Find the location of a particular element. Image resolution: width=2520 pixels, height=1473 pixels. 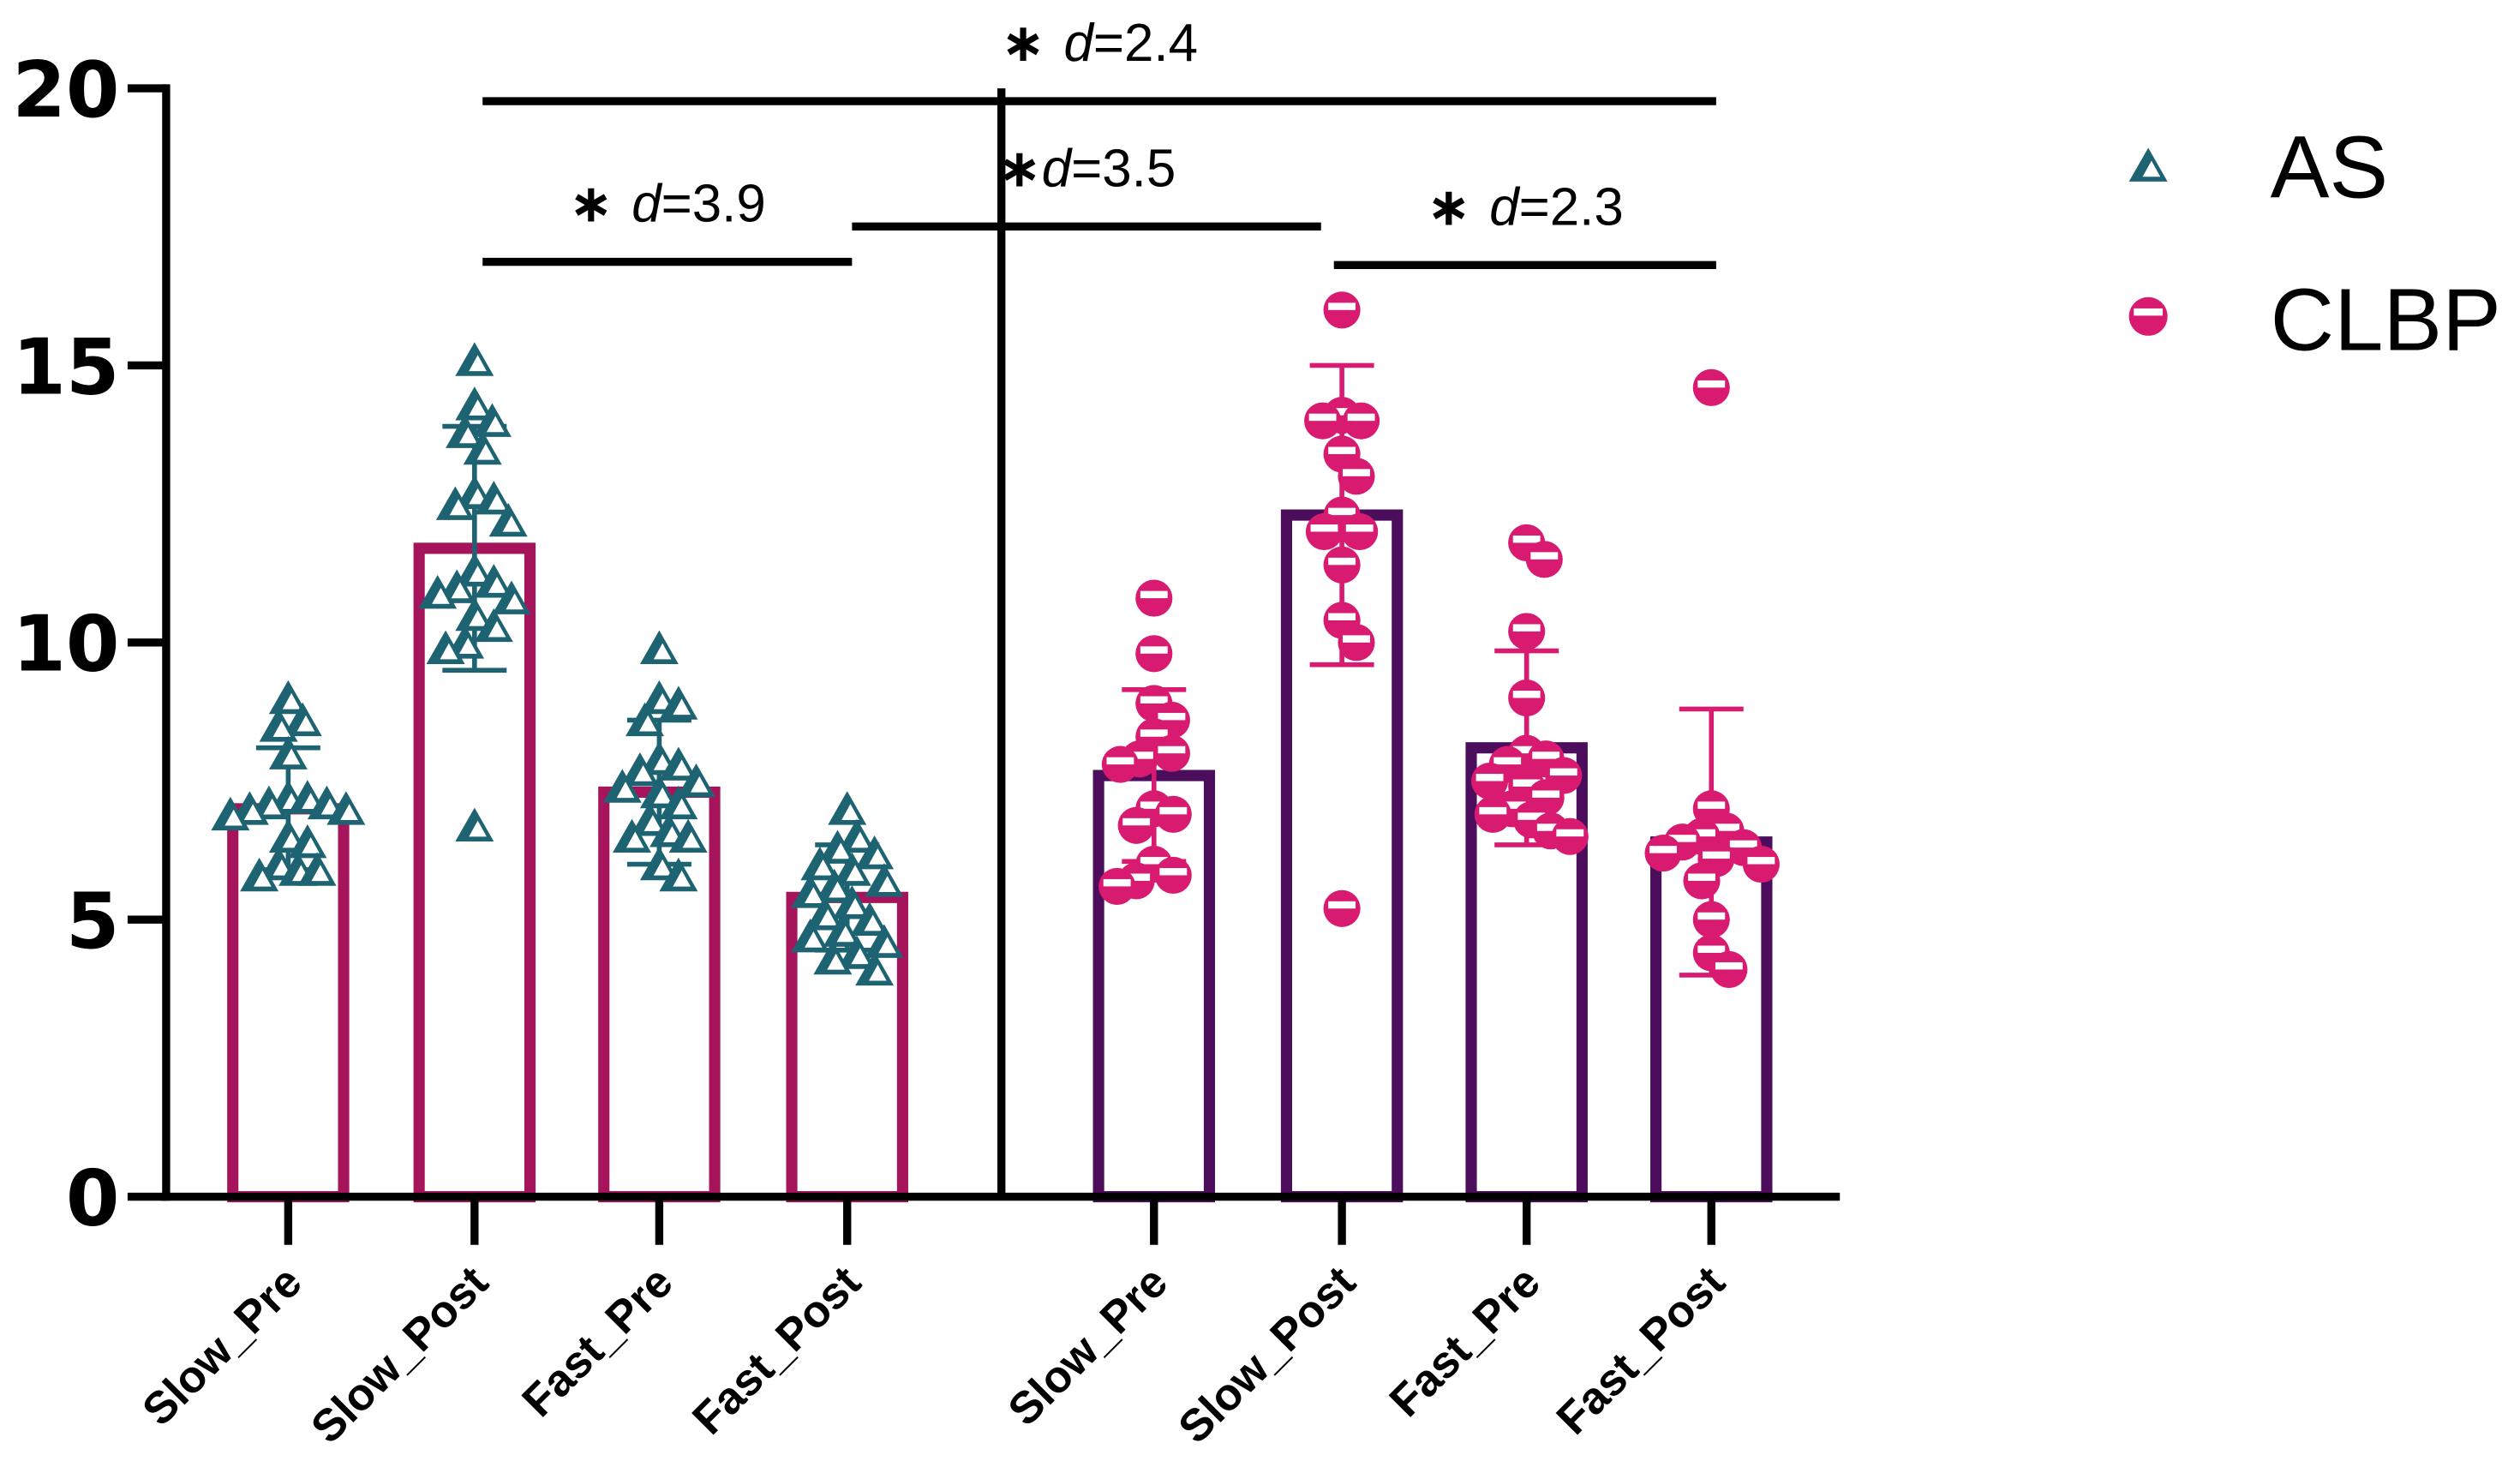

legend-label-clbp: CLBP is located at coordinates (2386, 320).